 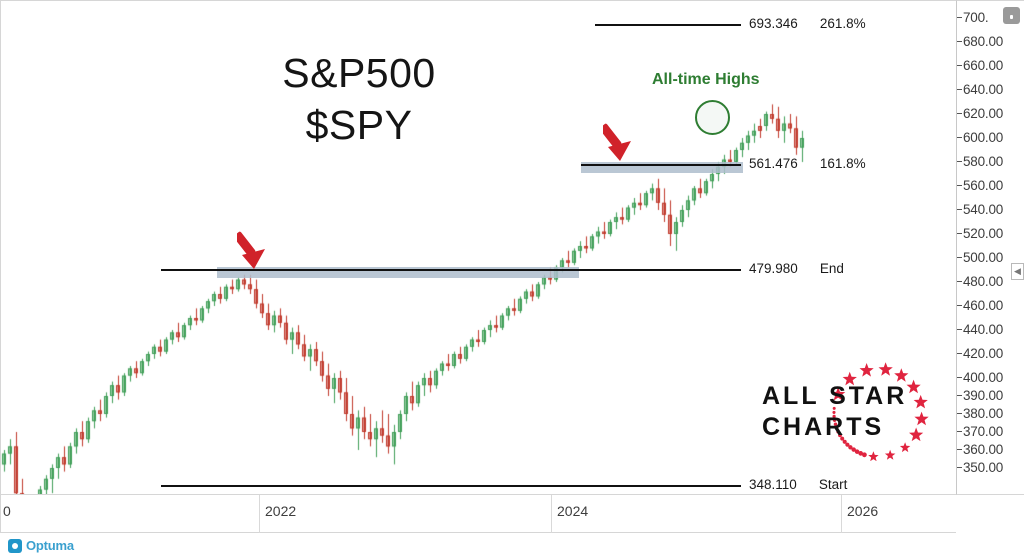 I want to click on all-star-charts-logo: ALL STAR CHARTS, so click(x=848, y=411).